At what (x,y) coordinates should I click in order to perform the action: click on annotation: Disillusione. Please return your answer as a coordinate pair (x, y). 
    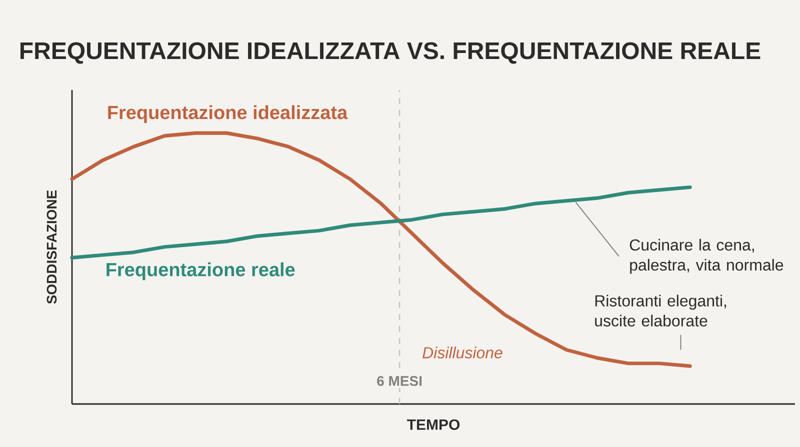
    Looking at the image, I should click on (462, 352).